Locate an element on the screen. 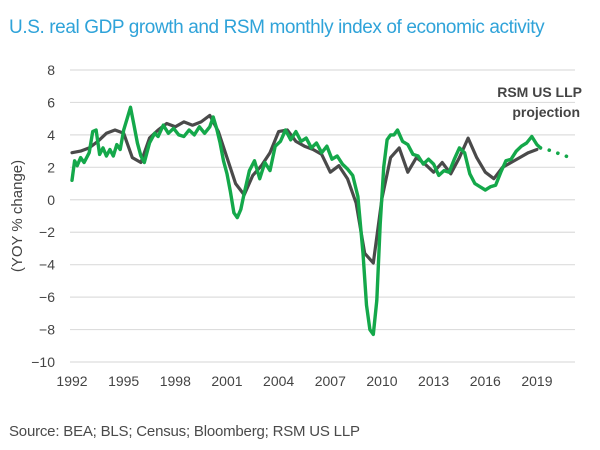 This screenshot has height=450, width=600. y-tick-label: 0 is located at coordinates (51, 200).